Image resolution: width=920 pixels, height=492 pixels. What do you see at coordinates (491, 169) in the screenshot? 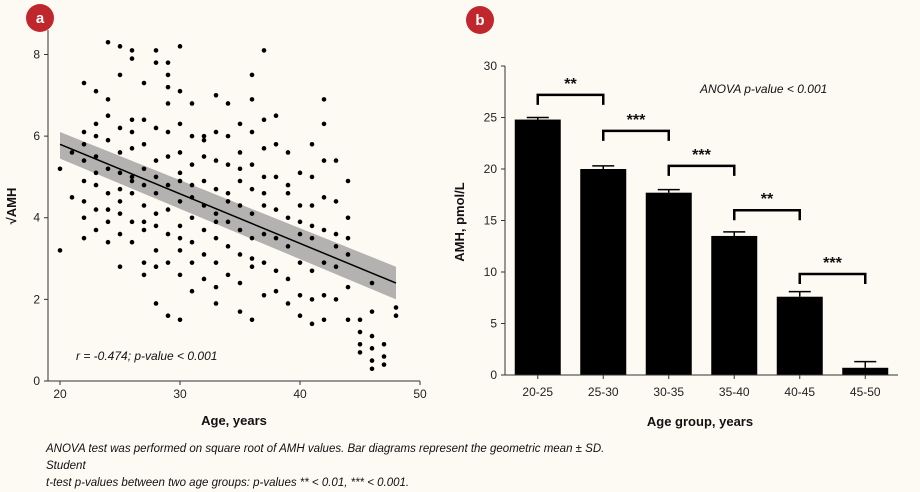
I see `y-tick-label: 20` at bounding box center [491, 169].